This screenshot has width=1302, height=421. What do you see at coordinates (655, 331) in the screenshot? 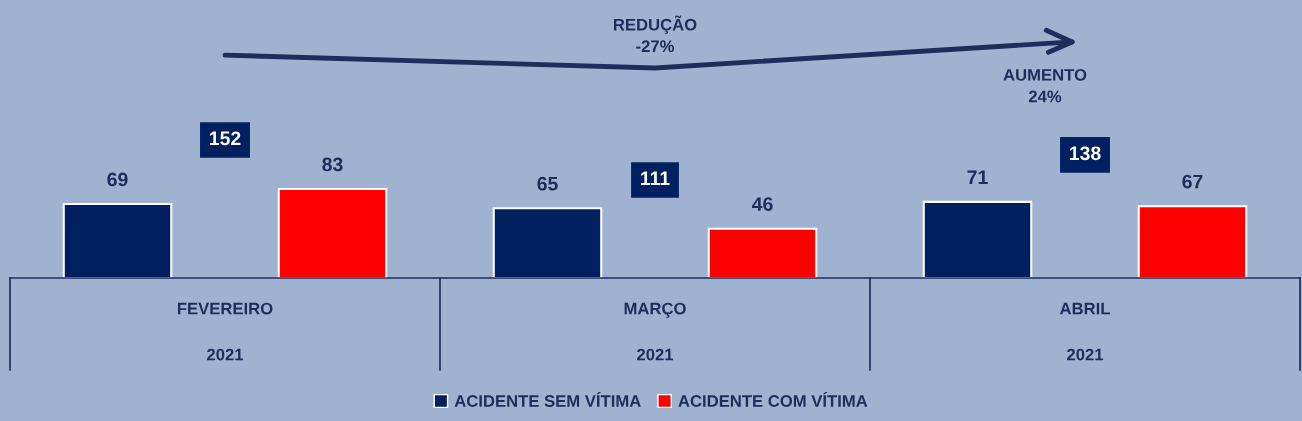
I see `category-label: MARÇO 2021` at bounding box center [655, 331].